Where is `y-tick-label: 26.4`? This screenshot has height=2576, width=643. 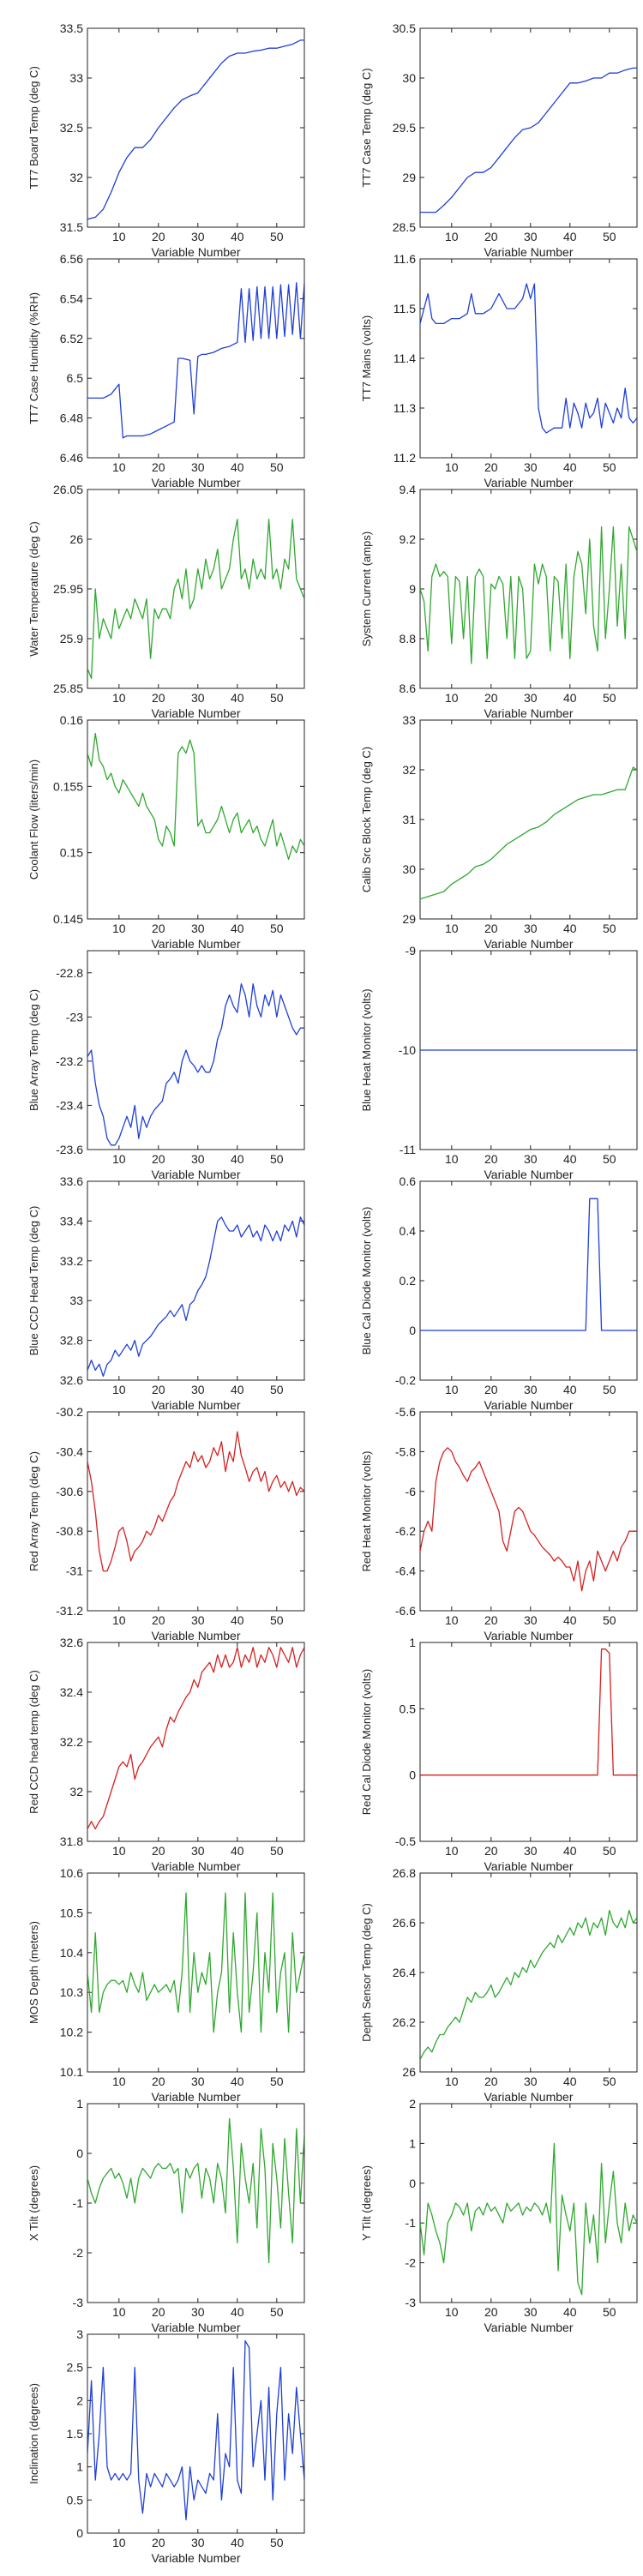 y-tick-label: 26.4 is located at coordinates (404, 1972).